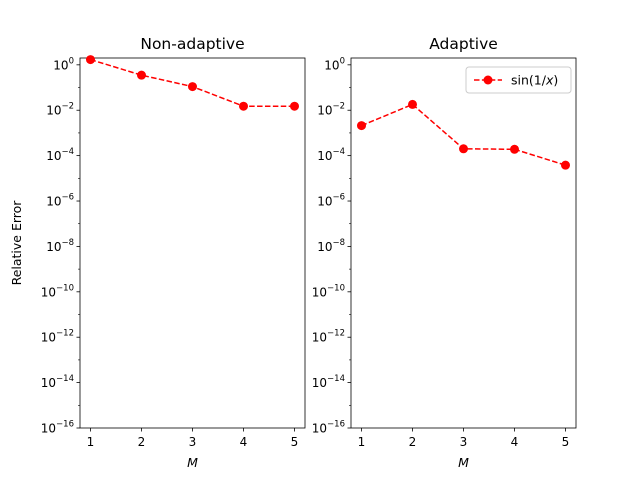  I want to click on series-line, so click(463, 134).